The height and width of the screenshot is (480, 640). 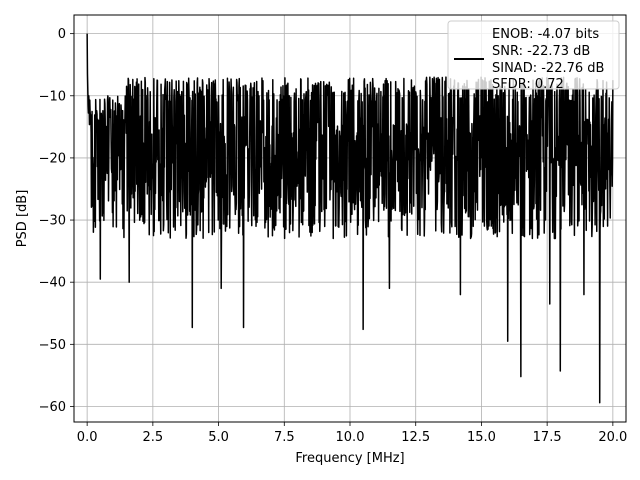 I want to click on legend-box, so click(x=533, y=55).